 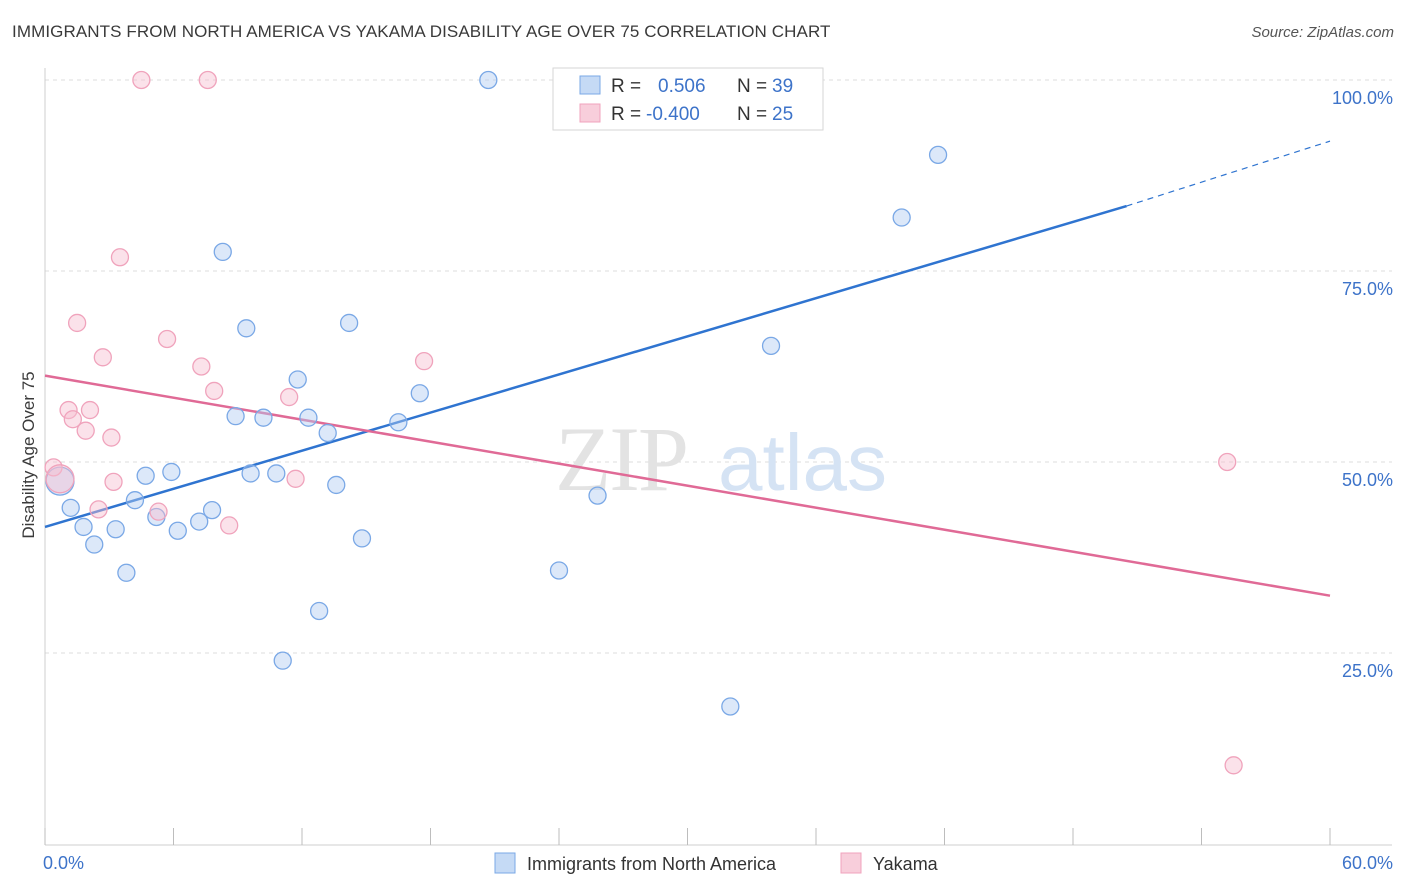 What do you see at coordinates (590, 85) in the screenshot?
I see `legend-swatch-blue` at bounding box center [590, 85].